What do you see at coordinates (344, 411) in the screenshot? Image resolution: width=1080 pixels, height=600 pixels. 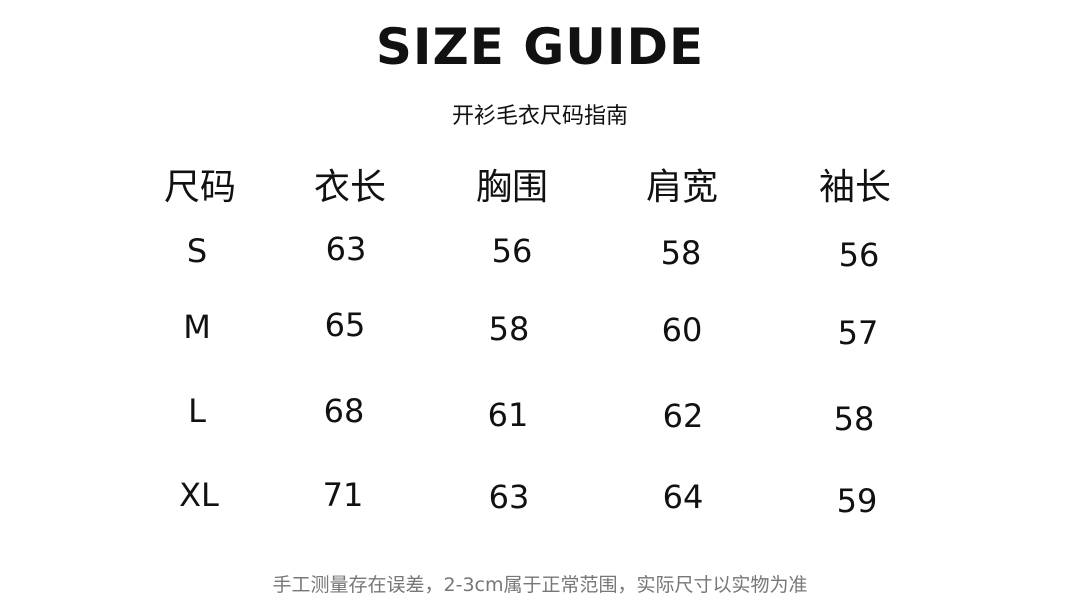 I see `value-cell: 68` at bounding box center [344, 411].